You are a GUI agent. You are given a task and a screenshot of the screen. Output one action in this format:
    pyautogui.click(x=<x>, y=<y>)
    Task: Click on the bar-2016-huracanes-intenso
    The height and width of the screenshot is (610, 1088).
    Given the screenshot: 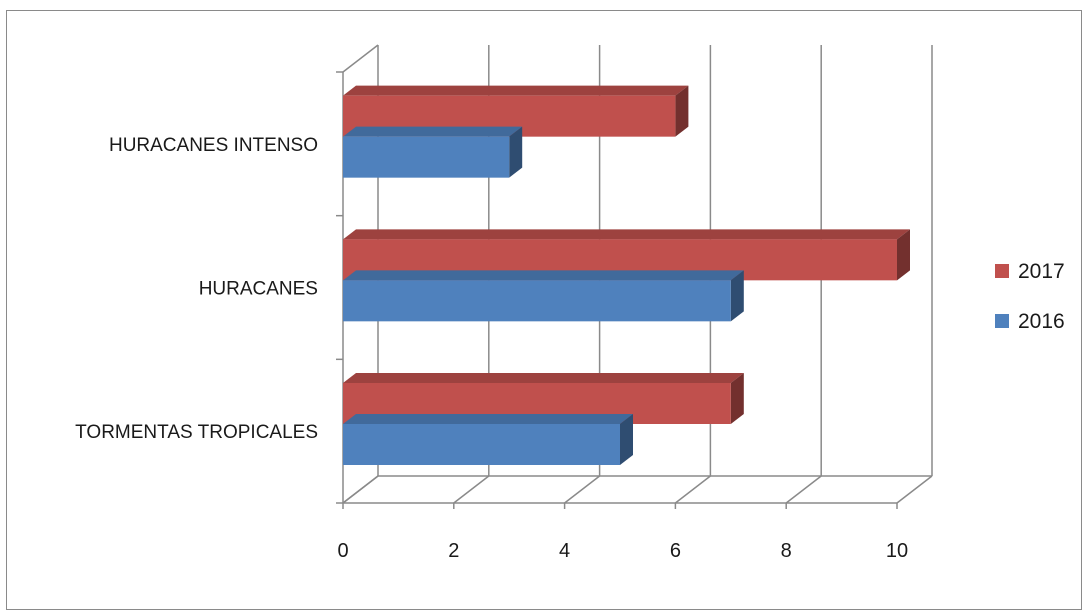 What is the action you would take?
    pyautogui.click(x=433, y=152)
    